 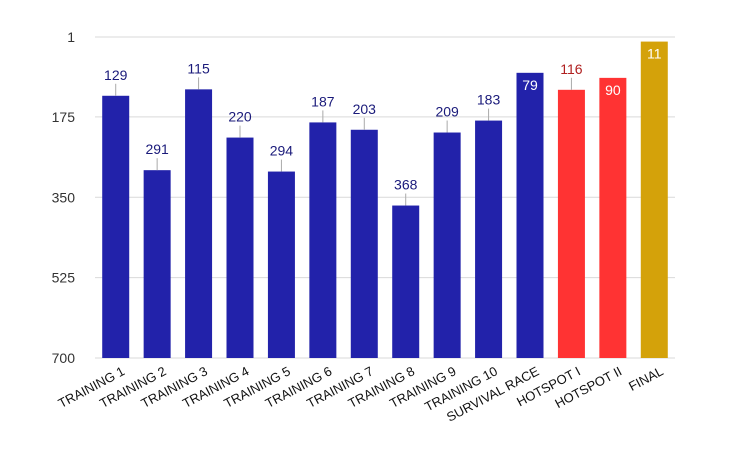 What do you see at coordinates (71, 37) in the screenshot?
I see `y-tick-label-0: 1` at bounding box center [71, 37].